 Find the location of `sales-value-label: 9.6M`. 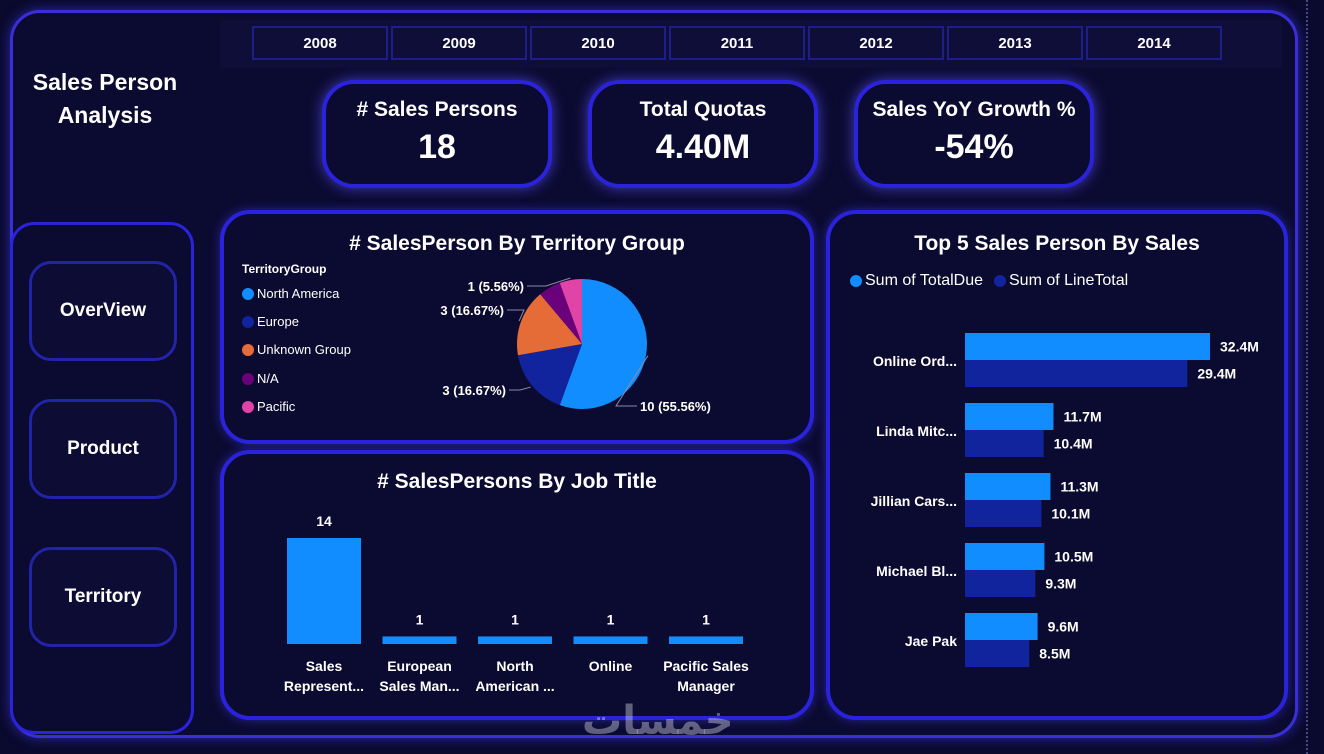

sales-value-label: 9.6M is located at coordinates (1063, 627).